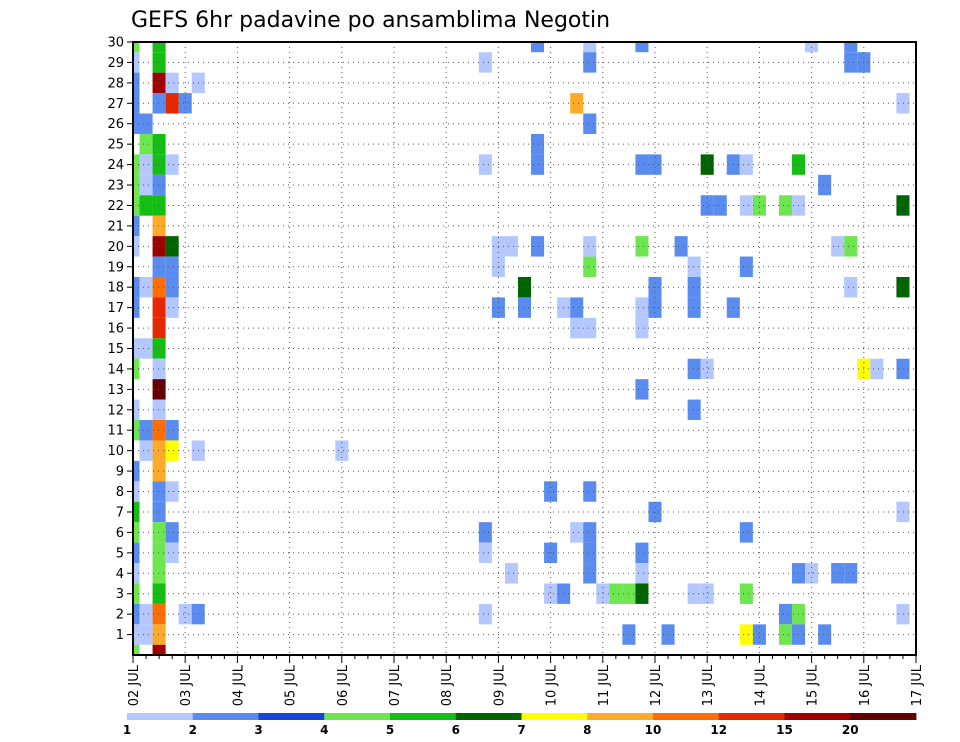  Describe the element at coordinates (587, 730) in the screenshot. I see `colorbar-tick-label: 8` at that location.